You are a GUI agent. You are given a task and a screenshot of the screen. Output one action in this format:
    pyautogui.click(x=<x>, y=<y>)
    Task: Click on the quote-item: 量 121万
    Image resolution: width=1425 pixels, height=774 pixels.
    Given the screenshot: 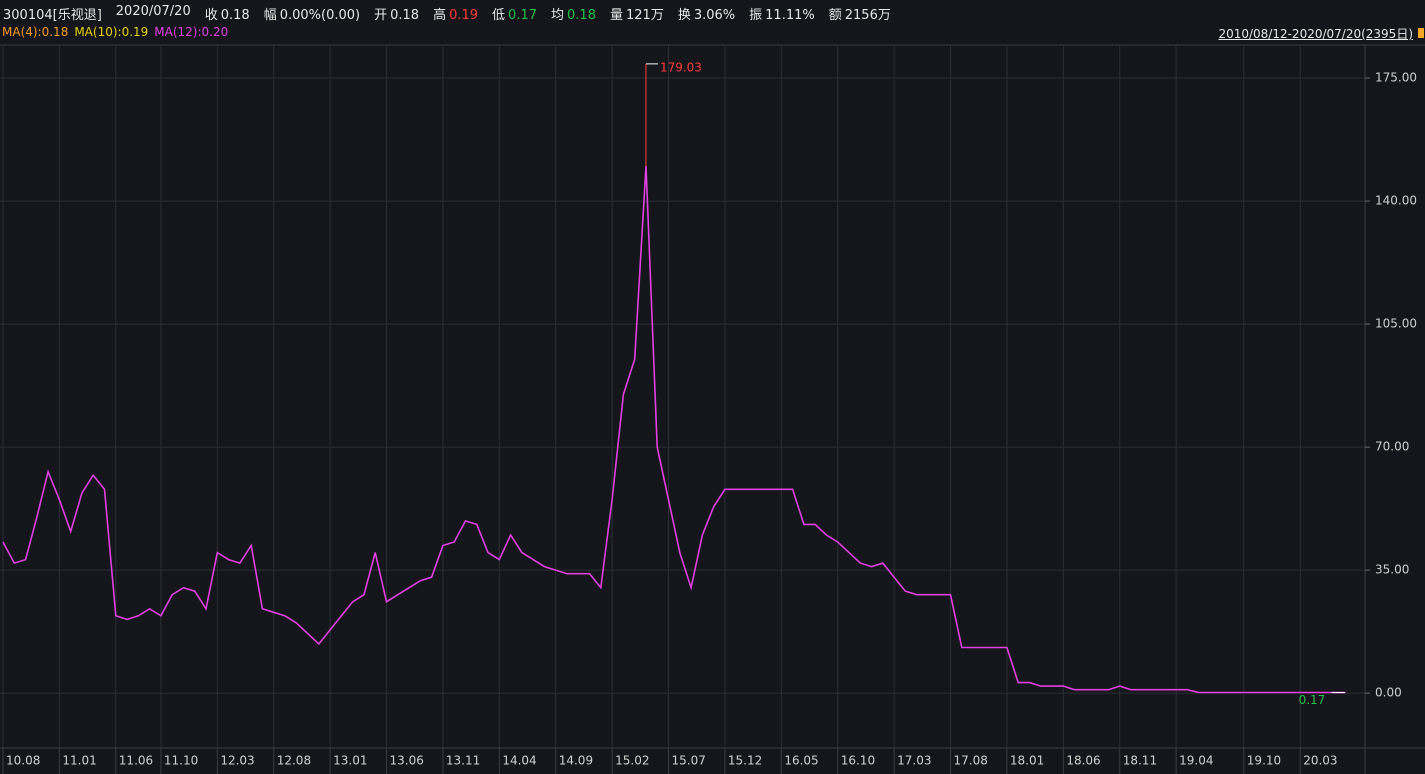 What is the action you would take?
    pyautogui.click(x=636, y=13)
    